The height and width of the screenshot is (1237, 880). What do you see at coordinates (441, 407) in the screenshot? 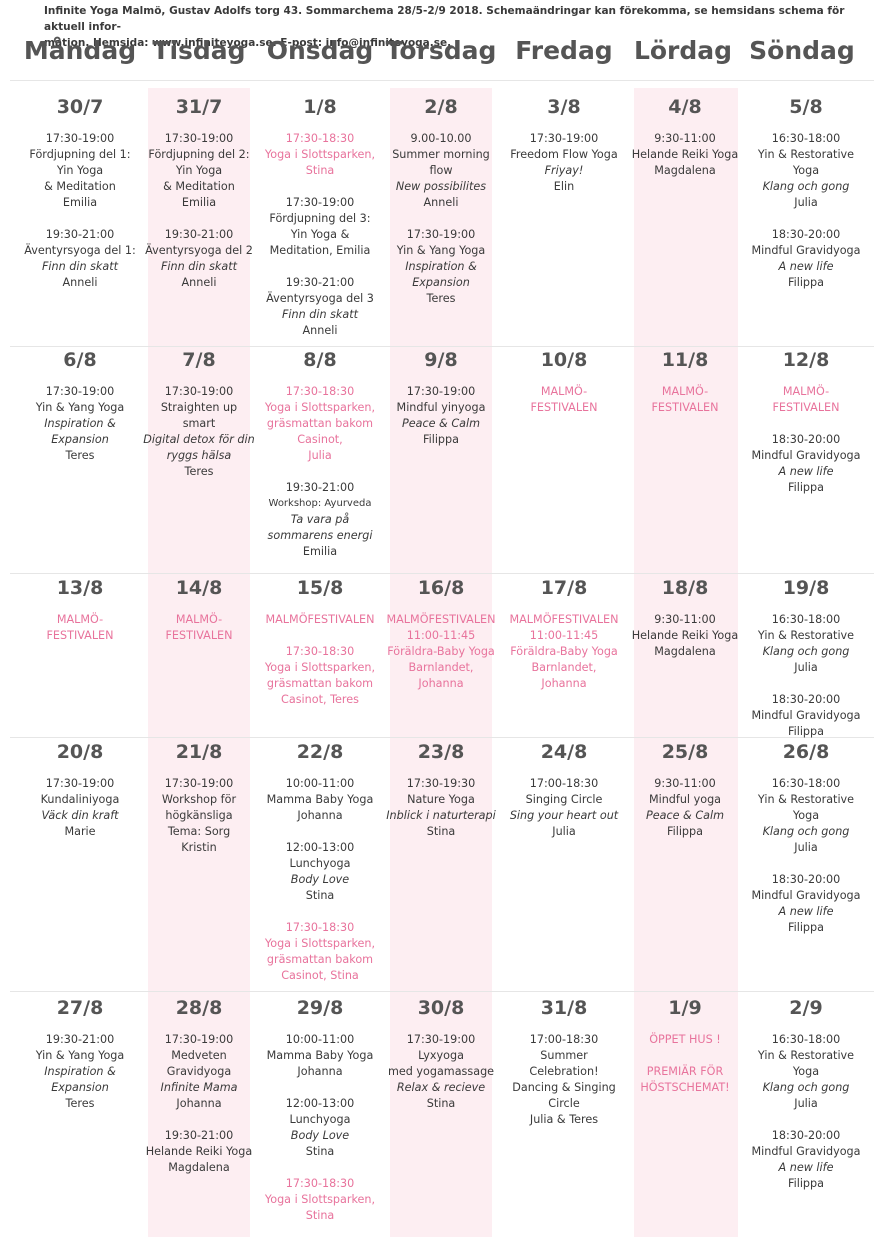
I see `class-line: Mindful yinyoga` at bounding box center [441, 407].